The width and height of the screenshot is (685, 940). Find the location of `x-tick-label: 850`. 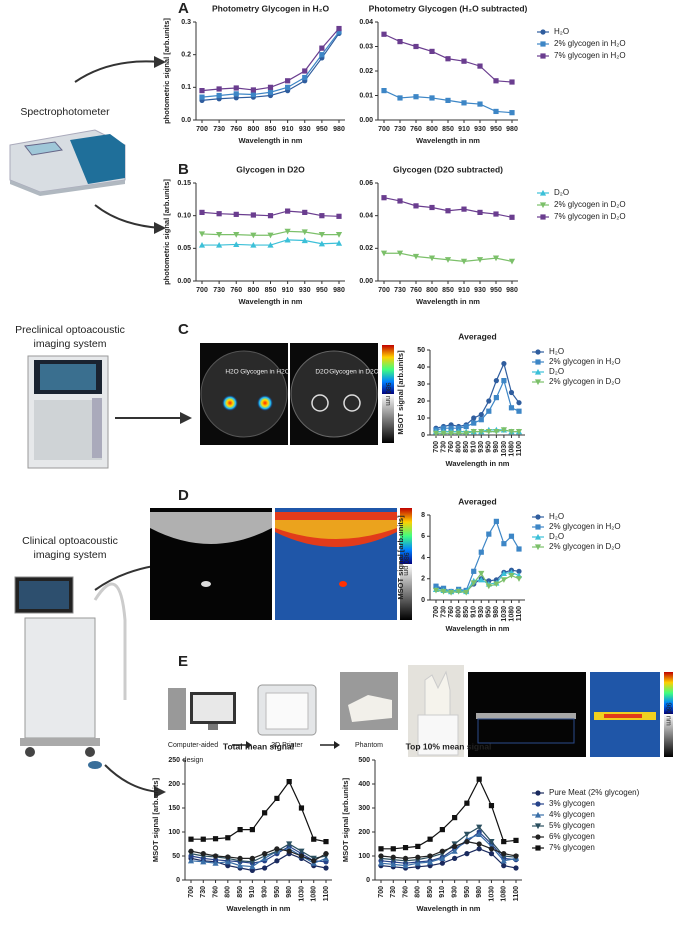

x-tick-label: 850 is located at coordinates (466, 447).